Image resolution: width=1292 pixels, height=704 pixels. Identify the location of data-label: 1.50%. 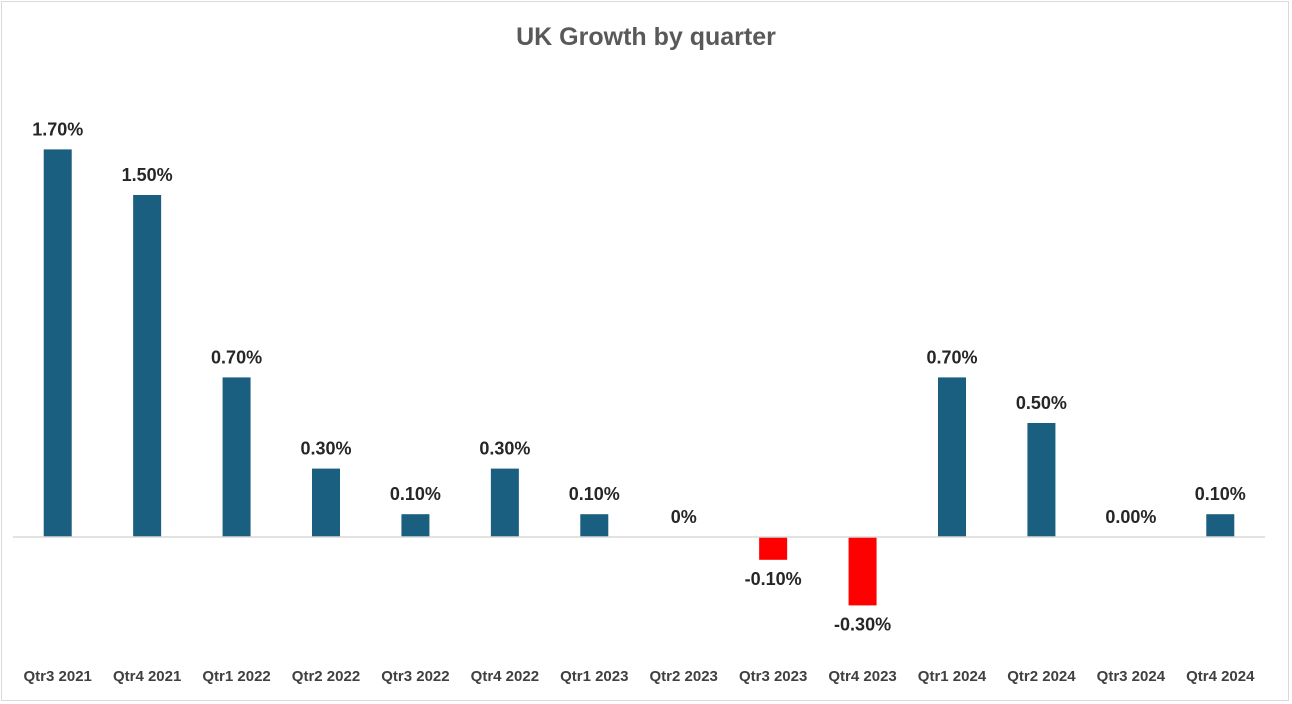
(147, 175).